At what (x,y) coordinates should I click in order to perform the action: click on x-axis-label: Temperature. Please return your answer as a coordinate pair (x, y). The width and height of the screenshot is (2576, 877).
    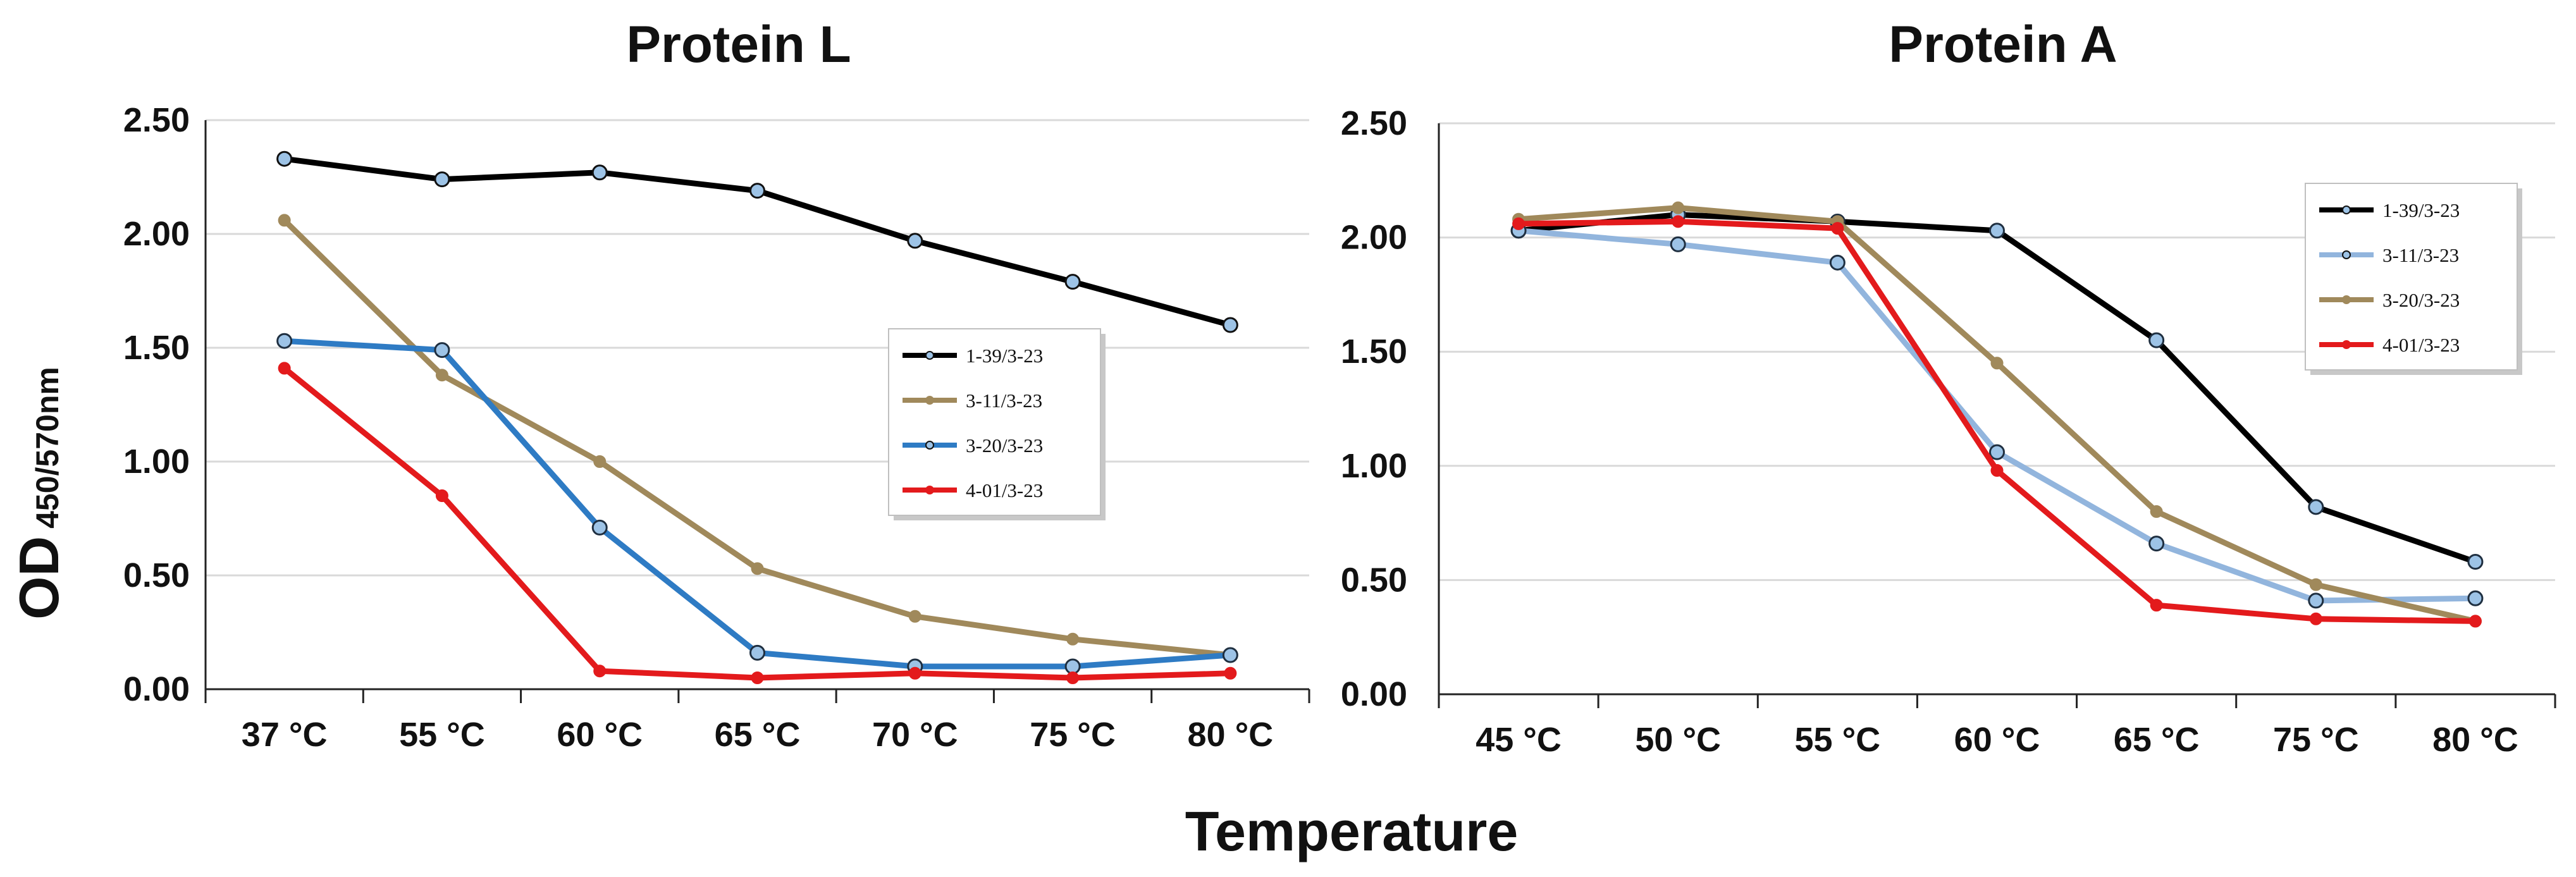
    Looking at the image, I should click on (1352, 831).